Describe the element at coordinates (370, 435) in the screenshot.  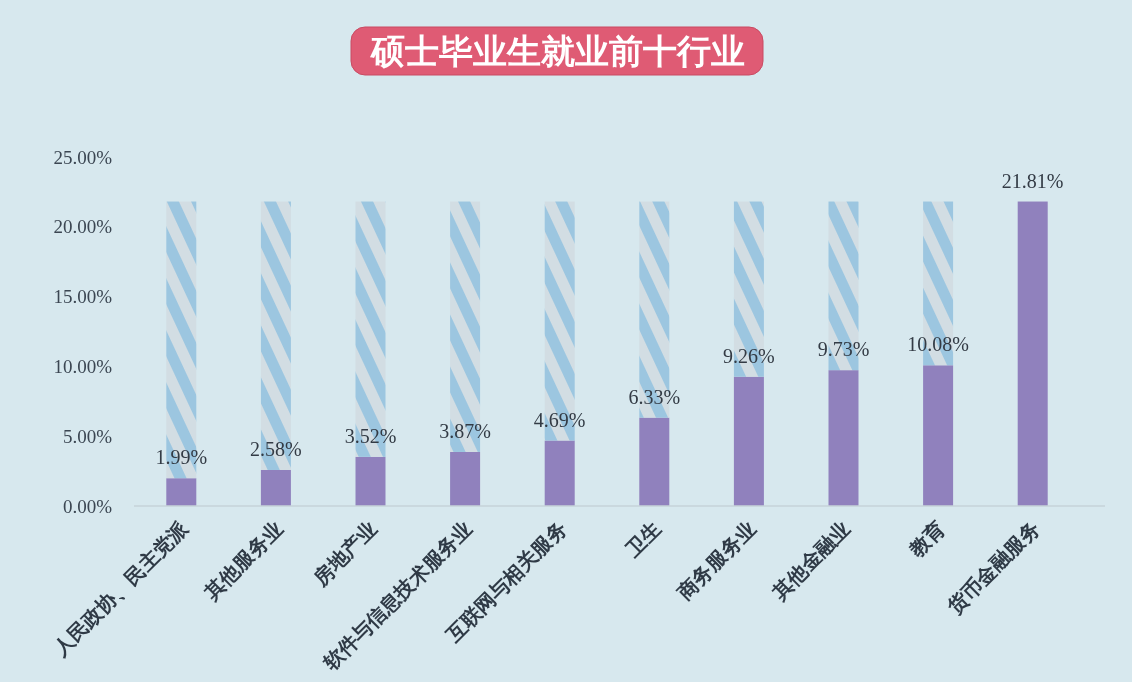
I see `data-label: 3.52%` at that location.